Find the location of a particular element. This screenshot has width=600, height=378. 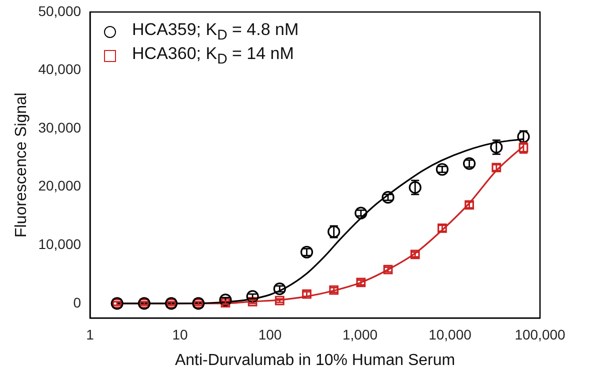

legend-label: HCA359; K$_{D}$ = 4.8 nM is located at coordinates (215, 32).